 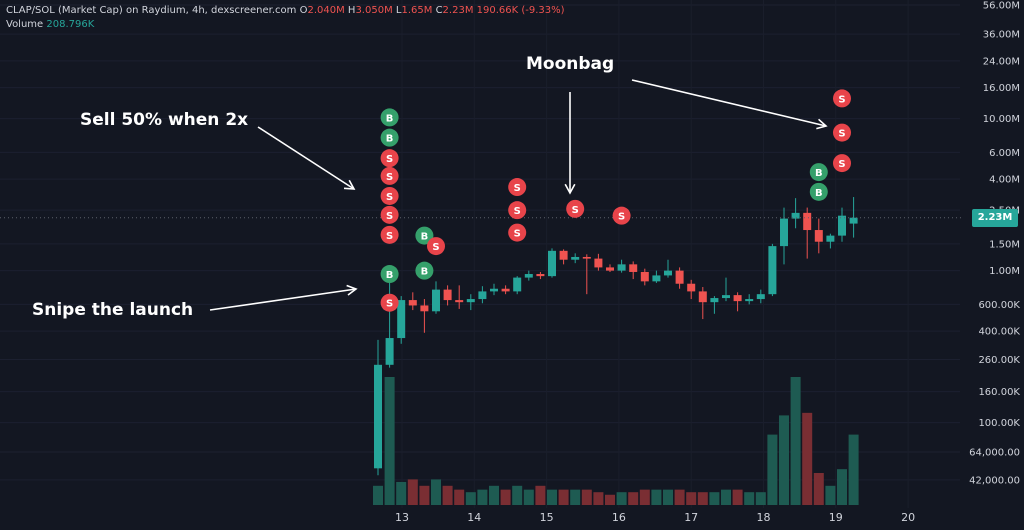 What do you see at coordinates (999, 305) in the screenshot?
I see `y-tick-label: 600.00K` at bounding box center [999, 305].